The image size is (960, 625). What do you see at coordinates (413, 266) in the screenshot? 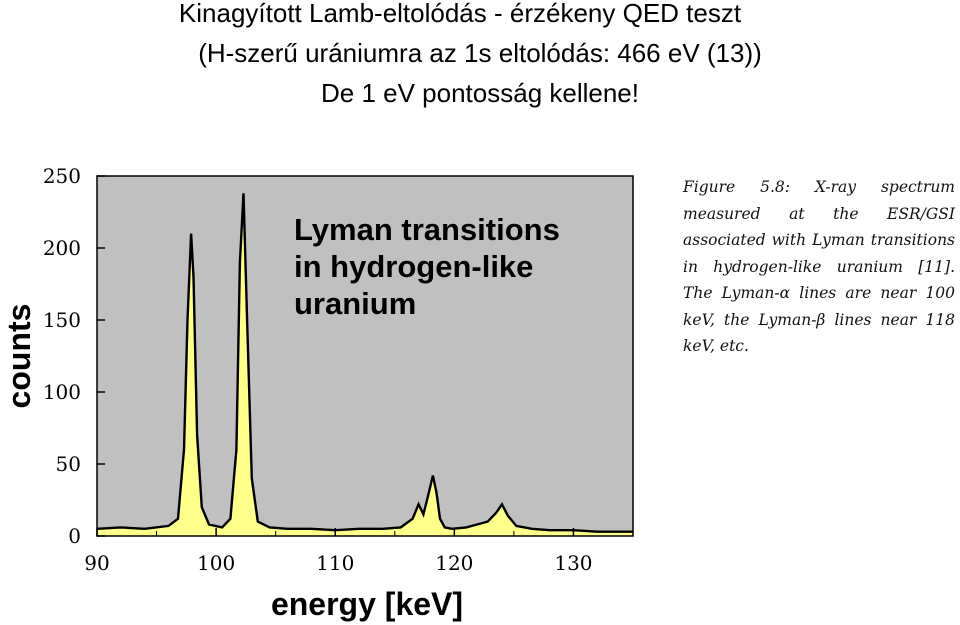
I see `plot-annotation-line2: in hydrogen-like` at bounding box center [413, 266].